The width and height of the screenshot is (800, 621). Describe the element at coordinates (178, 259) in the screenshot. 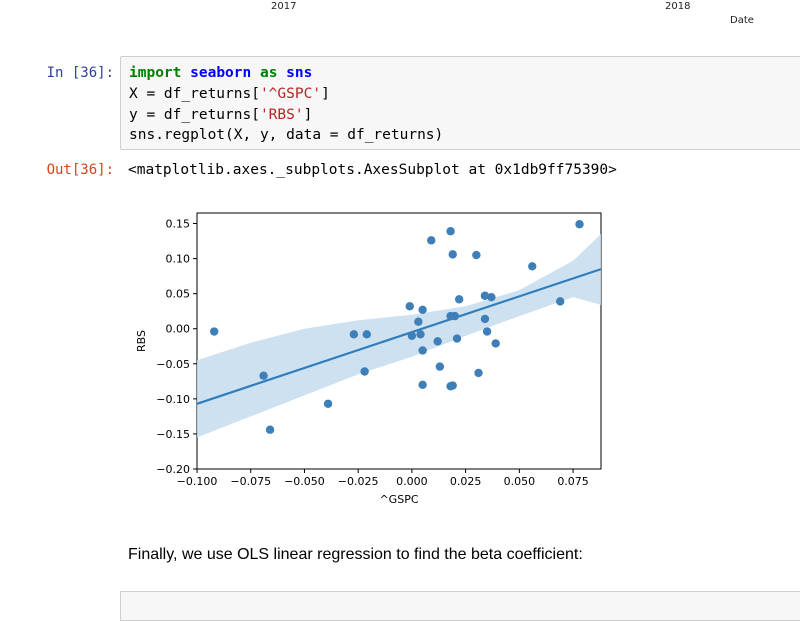

I see `y-tick-label-1: 0.10` at that location.